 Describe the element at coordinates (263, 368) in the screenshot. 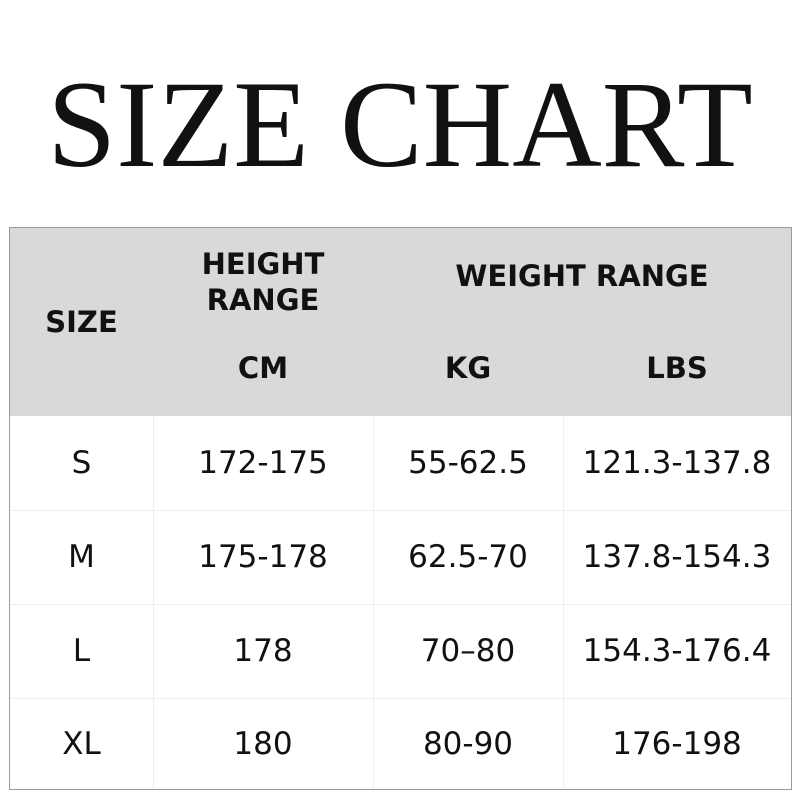

I see `header-cm: CM` at that location.